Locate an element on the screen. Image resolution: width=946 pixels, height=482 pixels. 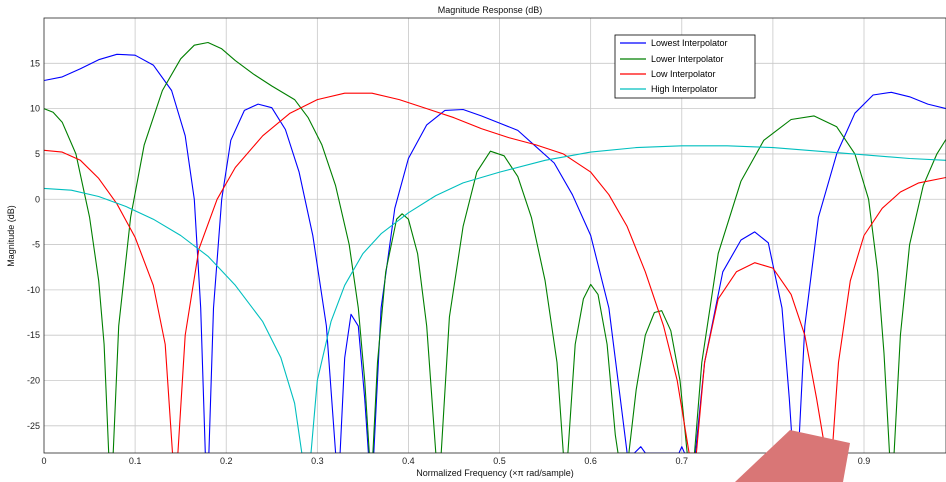
y-tick-label: 5 is located at coordinates (37, 154).